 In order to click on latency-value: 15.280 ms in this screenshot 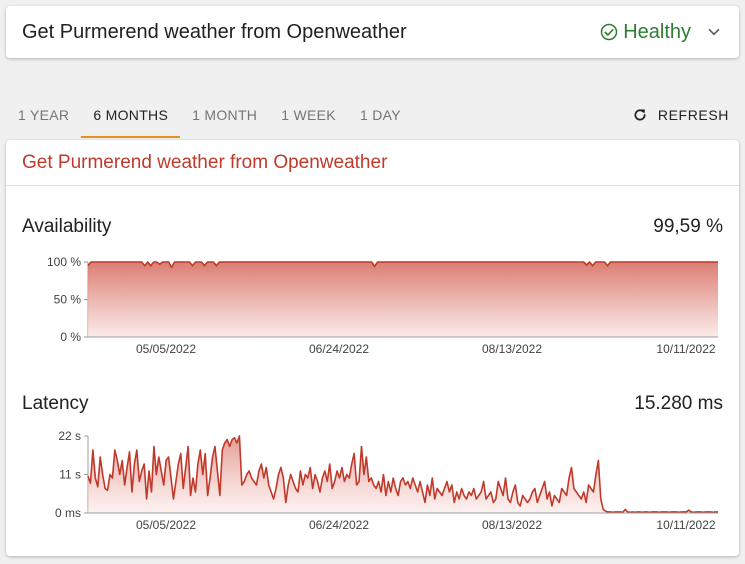, I will do `click(678, 403)`.